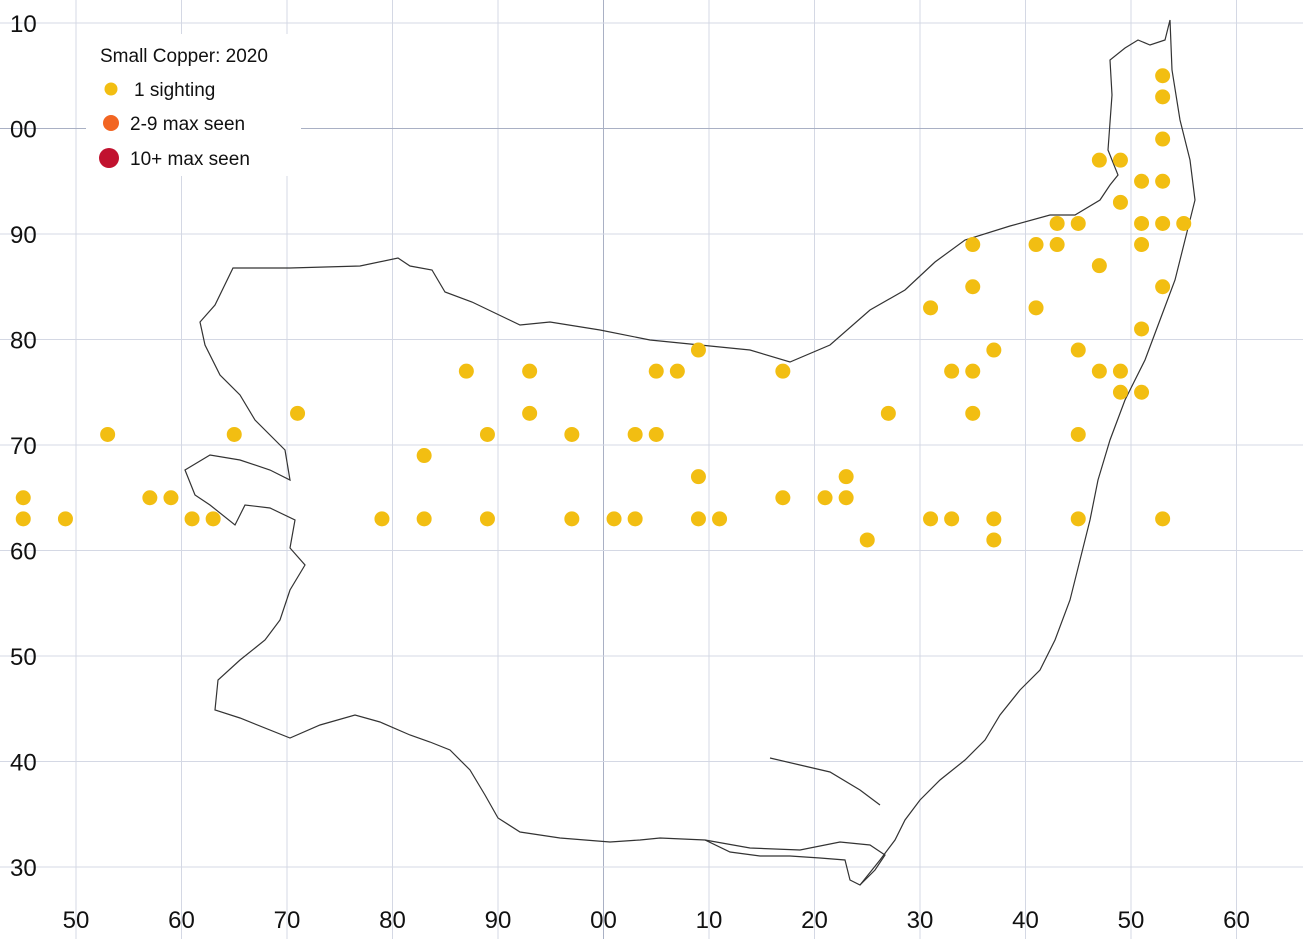 This screenshot has height=939, width=1303. Describe the element at coordinates (23, 552) in the screenshot. I see `y-tick-label: 60` at that location.